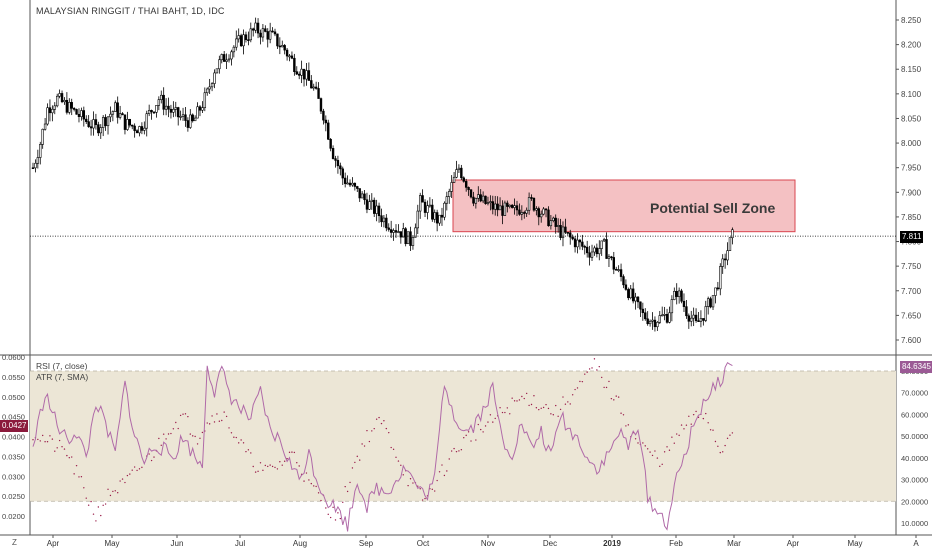  Describe the element at coordinates (914, 458) in the screenshot. I see `rsi-axis-label: 40.0000` at that location.